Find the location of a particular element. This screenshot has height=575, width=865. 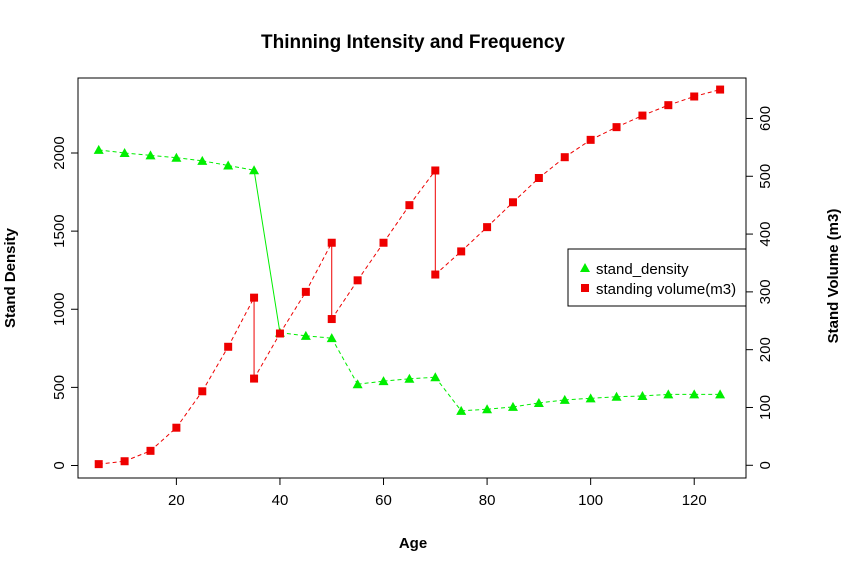

y-axis-right: 0 100 200 300 400 500 600 is located at coordinates (760, 287).